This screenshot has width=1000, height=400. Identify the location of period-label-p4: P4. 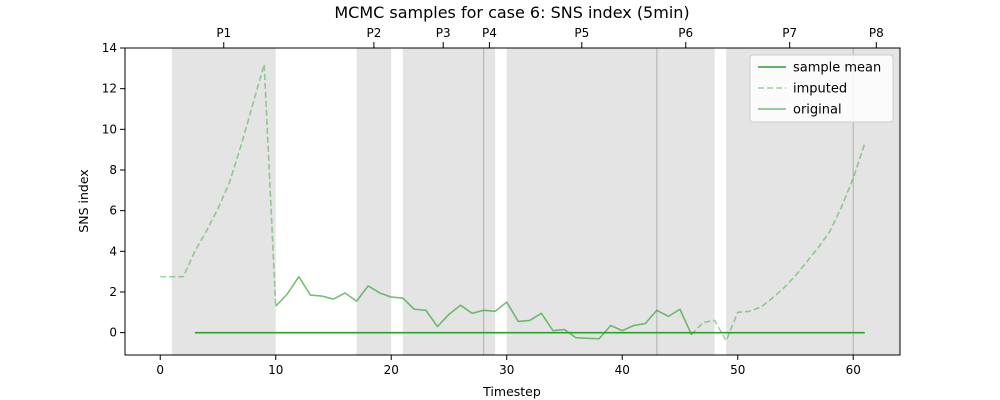
(489, 33).